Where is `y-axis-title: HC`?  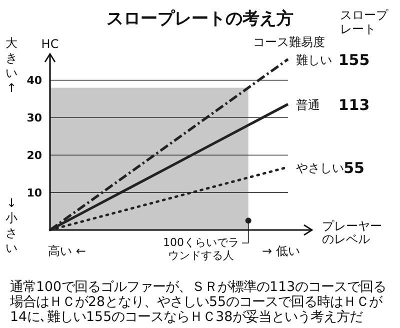 y-axis-title: HC is located at coordinates (50, 44).